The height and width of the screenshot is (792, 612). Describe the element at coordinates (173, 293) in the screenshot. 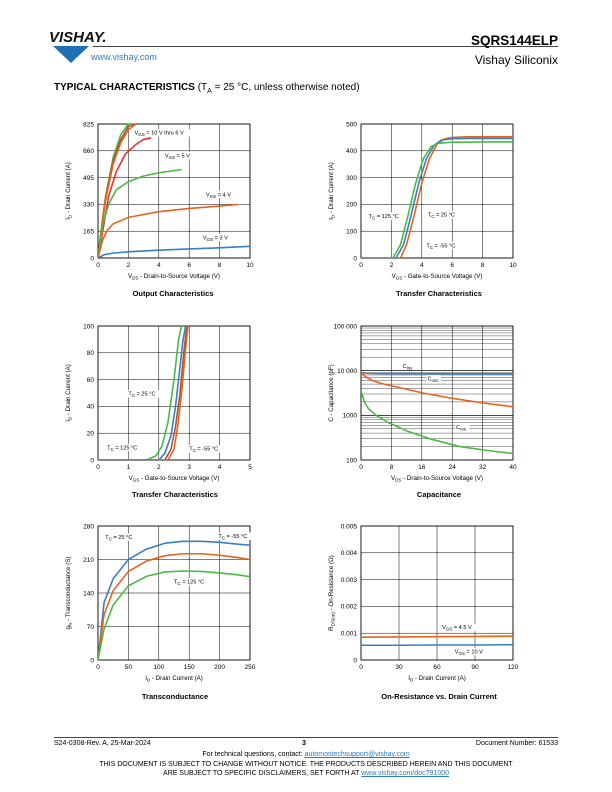

I see `chart-title-output: Output Characteristics` at that location.